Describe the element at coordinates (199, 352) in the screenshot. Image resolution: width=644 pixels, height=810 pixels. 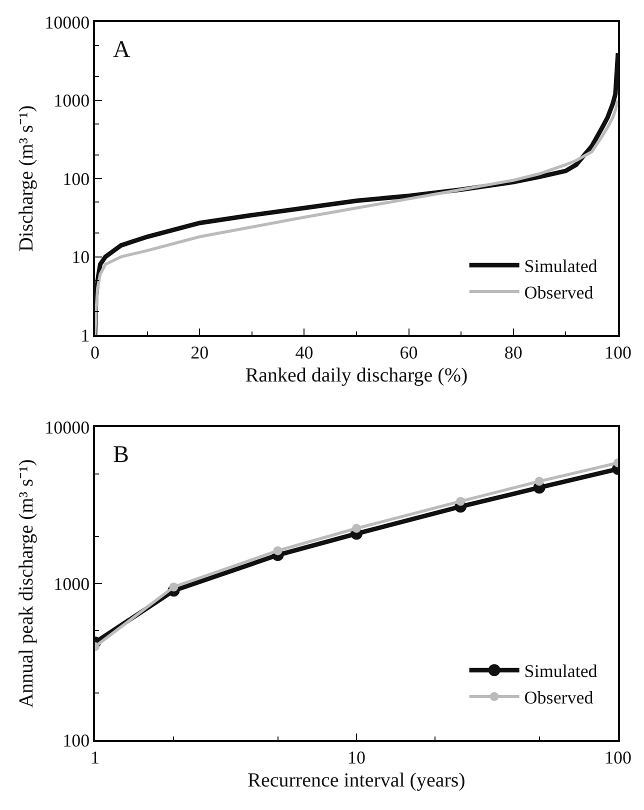
I see `x-tick-label: 20` at that location.